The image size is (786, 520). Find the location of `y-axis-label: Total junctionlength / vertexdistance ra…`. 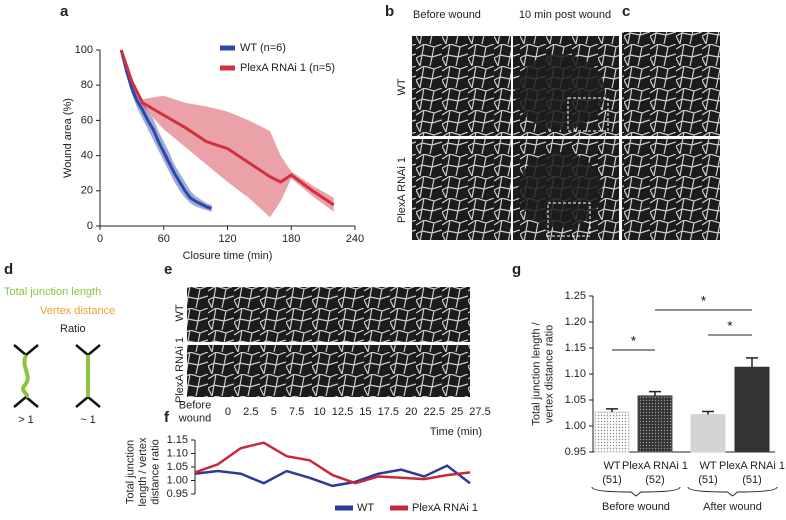

y-axis-label: Total junctionlength / vertexdistance ra… is located at coordinates (142, 472).